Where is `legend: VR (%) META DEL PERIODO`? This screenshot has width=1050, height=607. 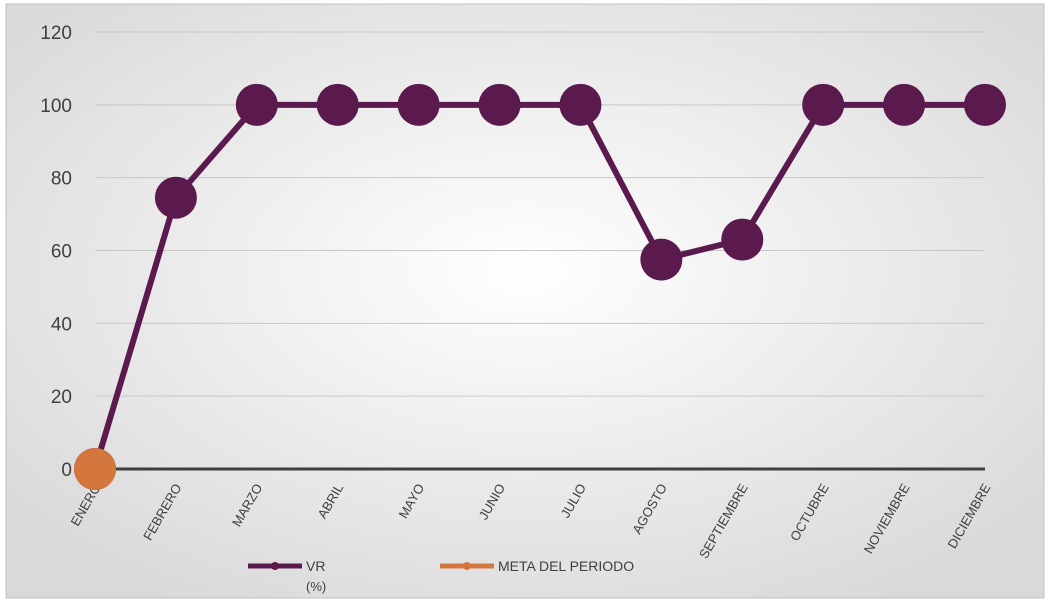
legend: VR (%) META DEL PERIODO is located at coordinates (441, 576).